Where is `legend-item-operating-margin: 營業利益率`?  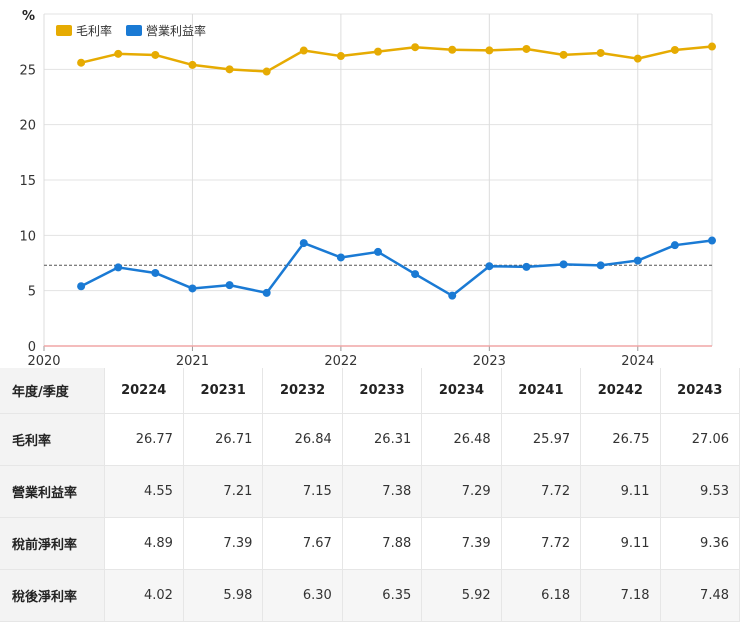
legend-item-operating-margin: 營業利益率 is located at coordinates (166, 30).